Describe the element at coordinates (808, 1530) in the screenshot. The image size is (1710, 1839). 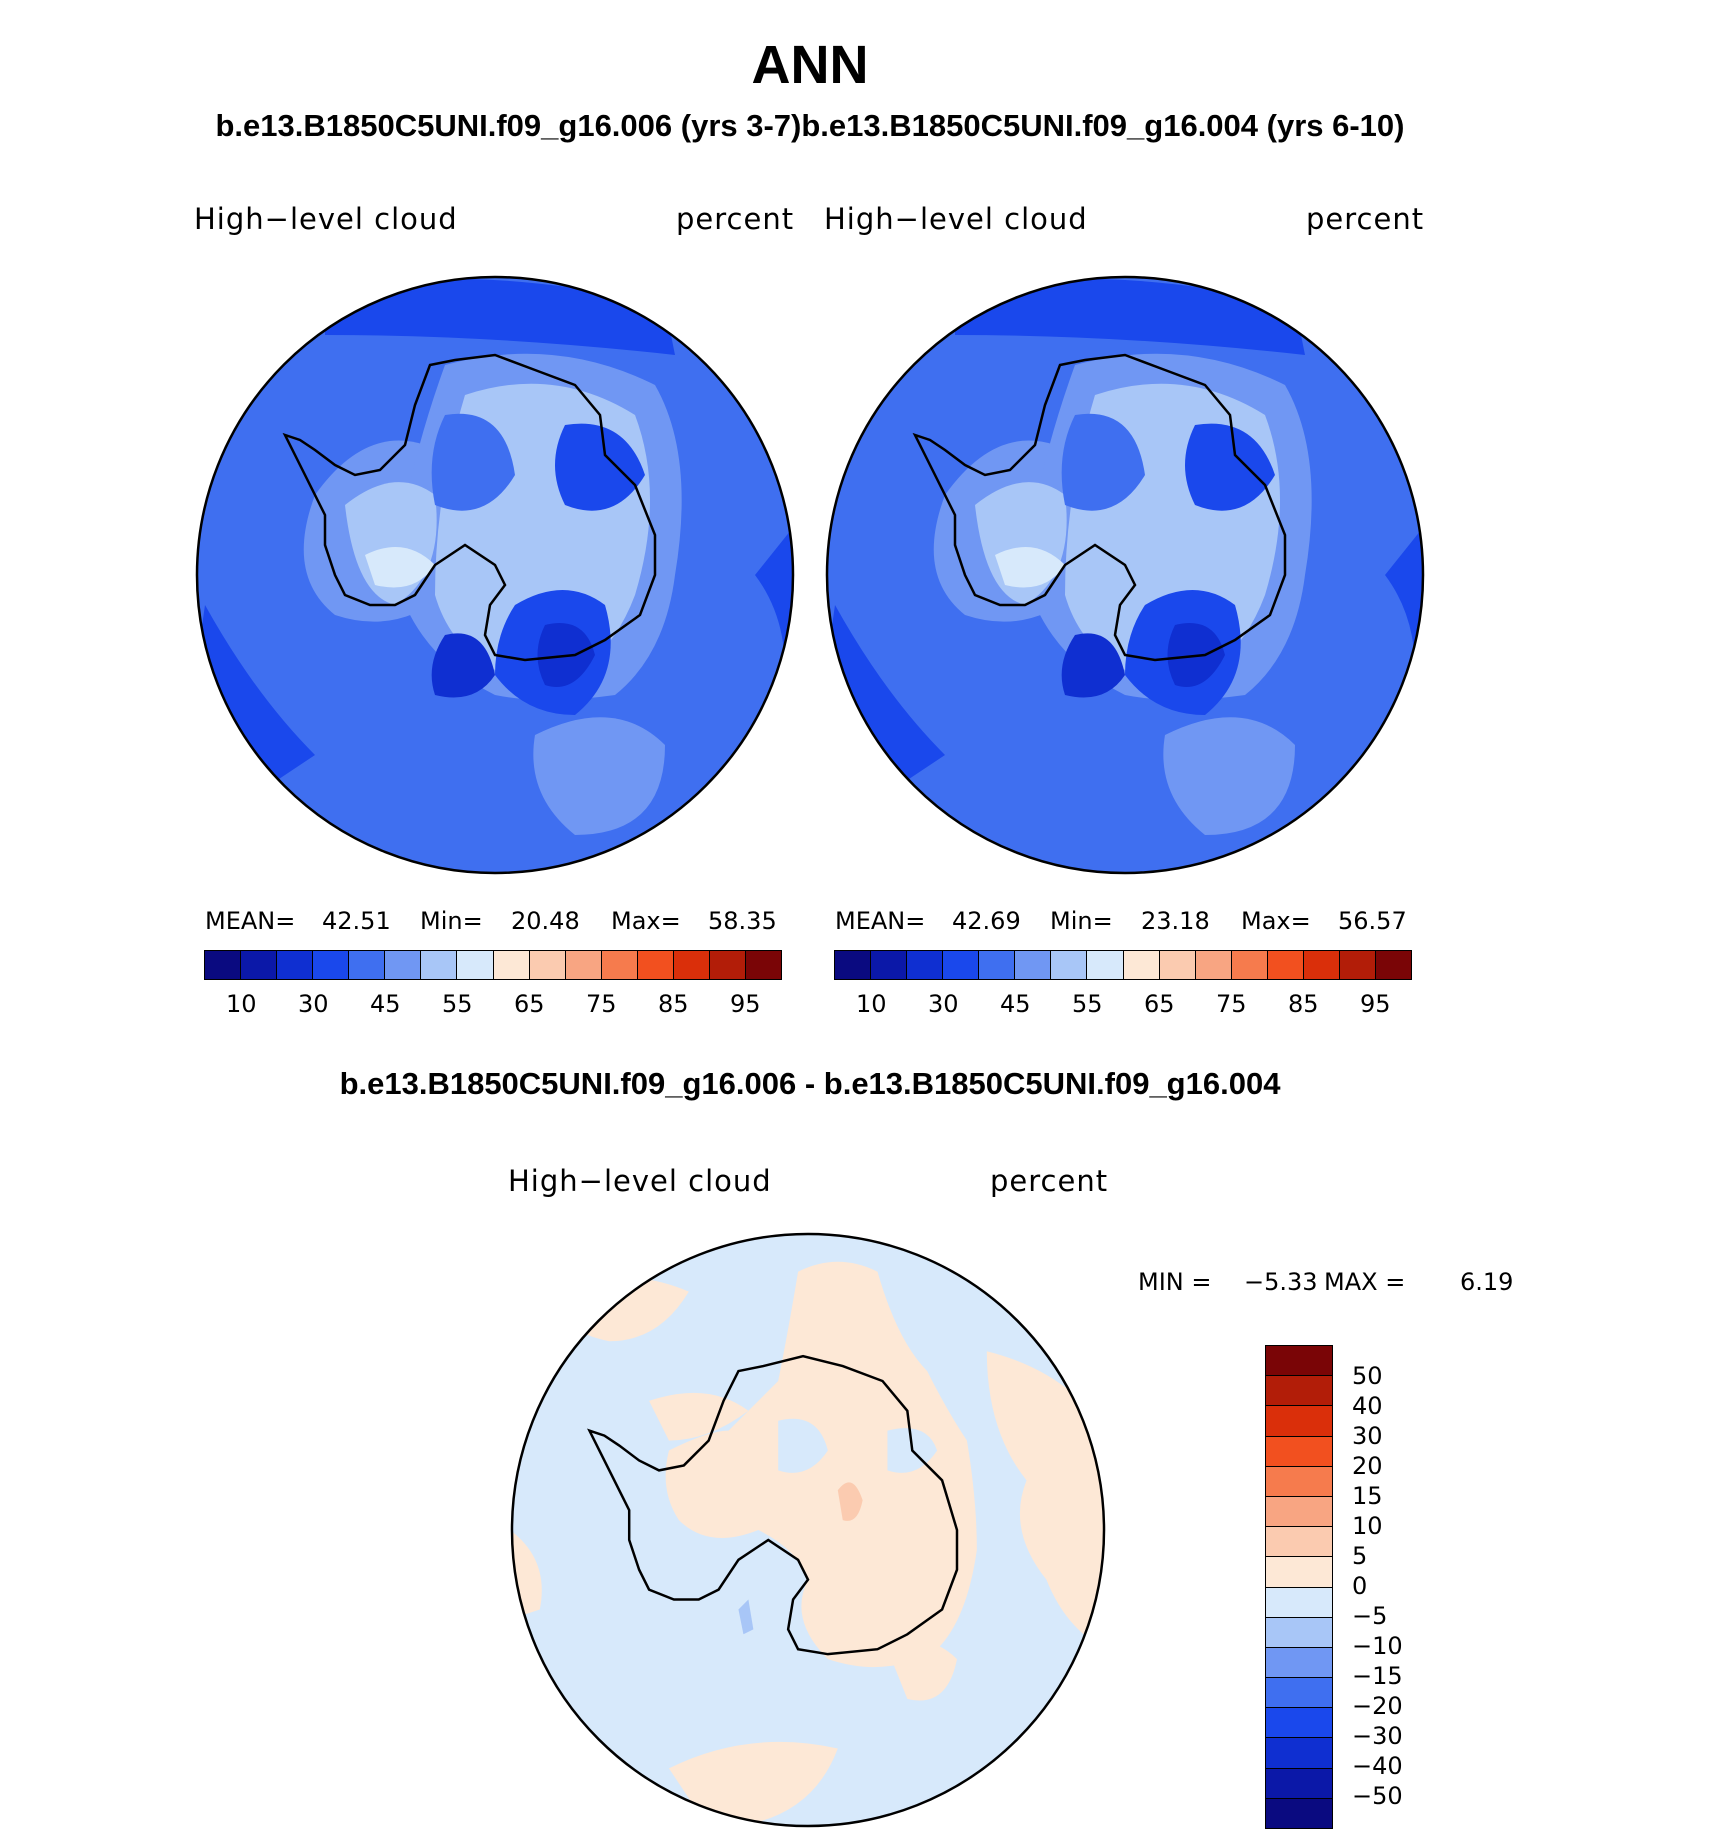
I see `difference-polar-map` at that location.